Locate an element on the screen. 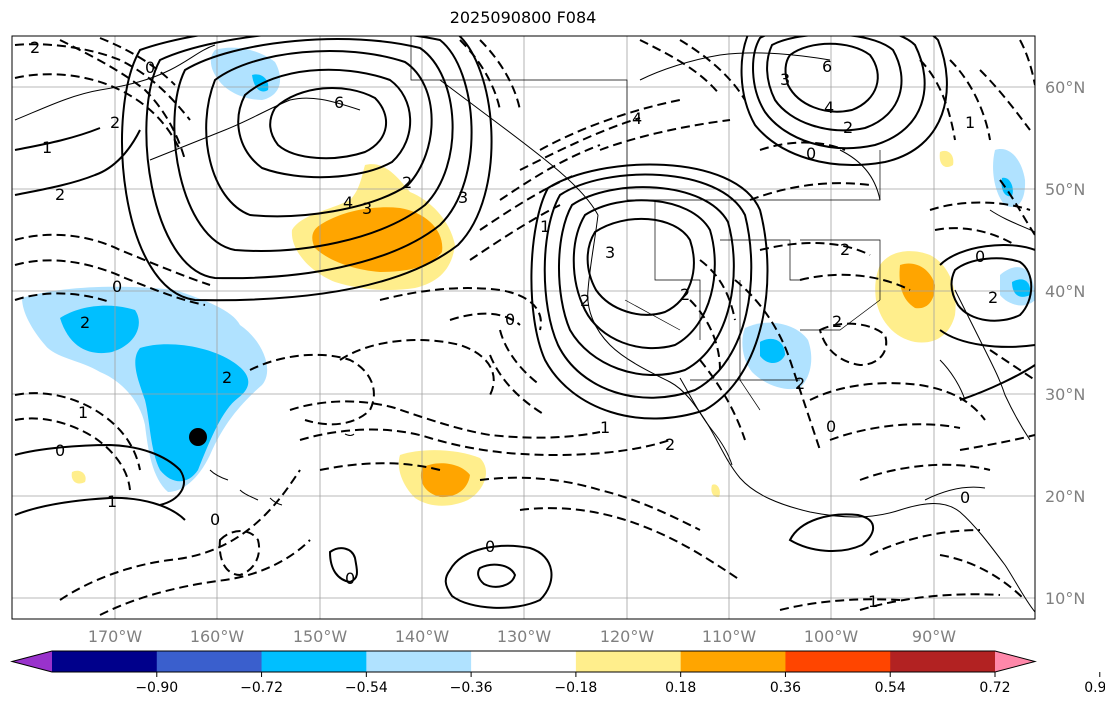  location-marker is located at coordinates (198, 437).